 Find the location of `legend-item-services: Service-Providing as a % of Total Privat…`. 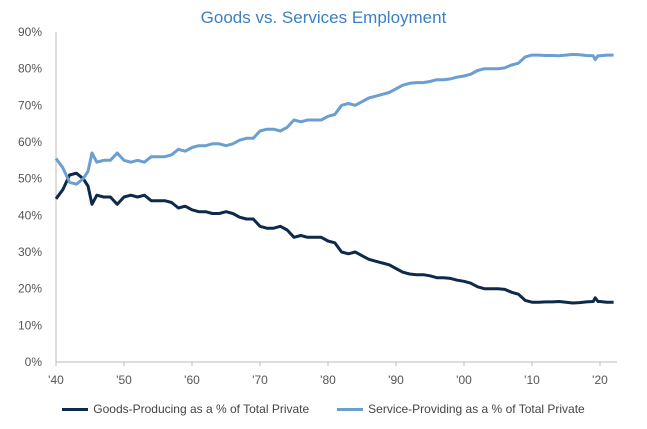

legend-item-services: Service-Providing as a % of Total Privat… is located at coordinates (461, 409).